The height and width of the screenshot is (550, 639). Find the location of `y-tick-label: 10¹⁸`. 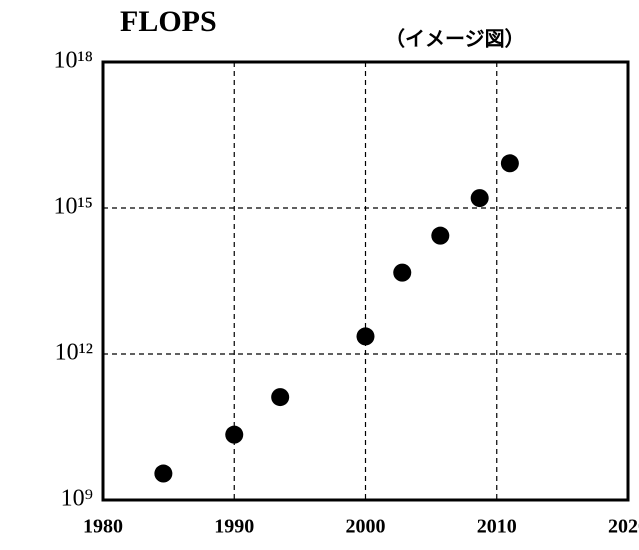

y-tick-label: 10¹⁸ is located at coordinates (73, 61).